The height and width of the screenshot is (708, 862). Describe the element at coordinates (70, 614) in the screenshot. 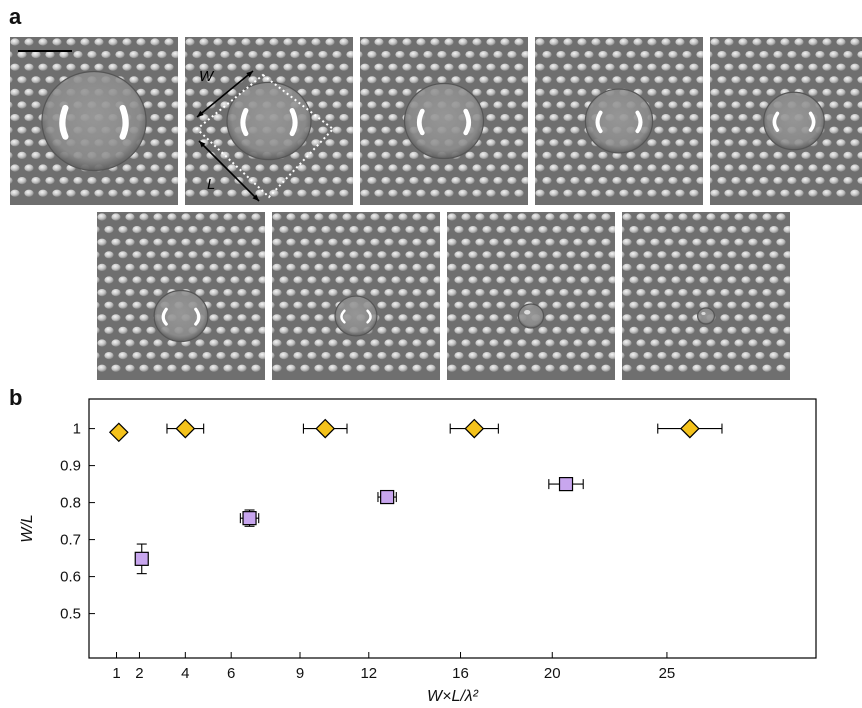

I see `y-tick-label: 0.5` at that location.